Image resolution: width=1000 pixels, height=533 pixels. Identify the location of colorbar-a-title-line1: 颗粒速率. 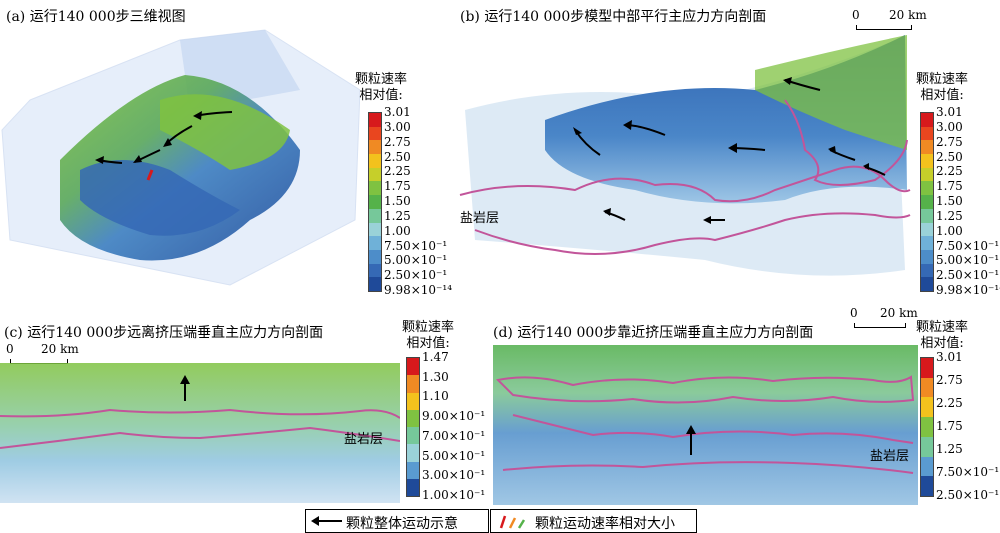
(381, 79).